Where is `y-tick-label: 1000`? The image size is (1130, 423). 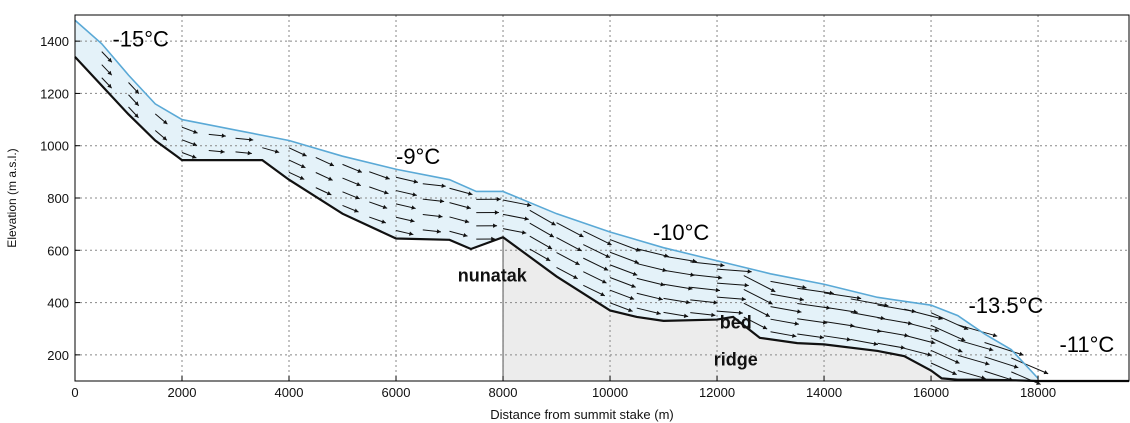
y-tick-label: 1000 is located at coordinates (54, 146).